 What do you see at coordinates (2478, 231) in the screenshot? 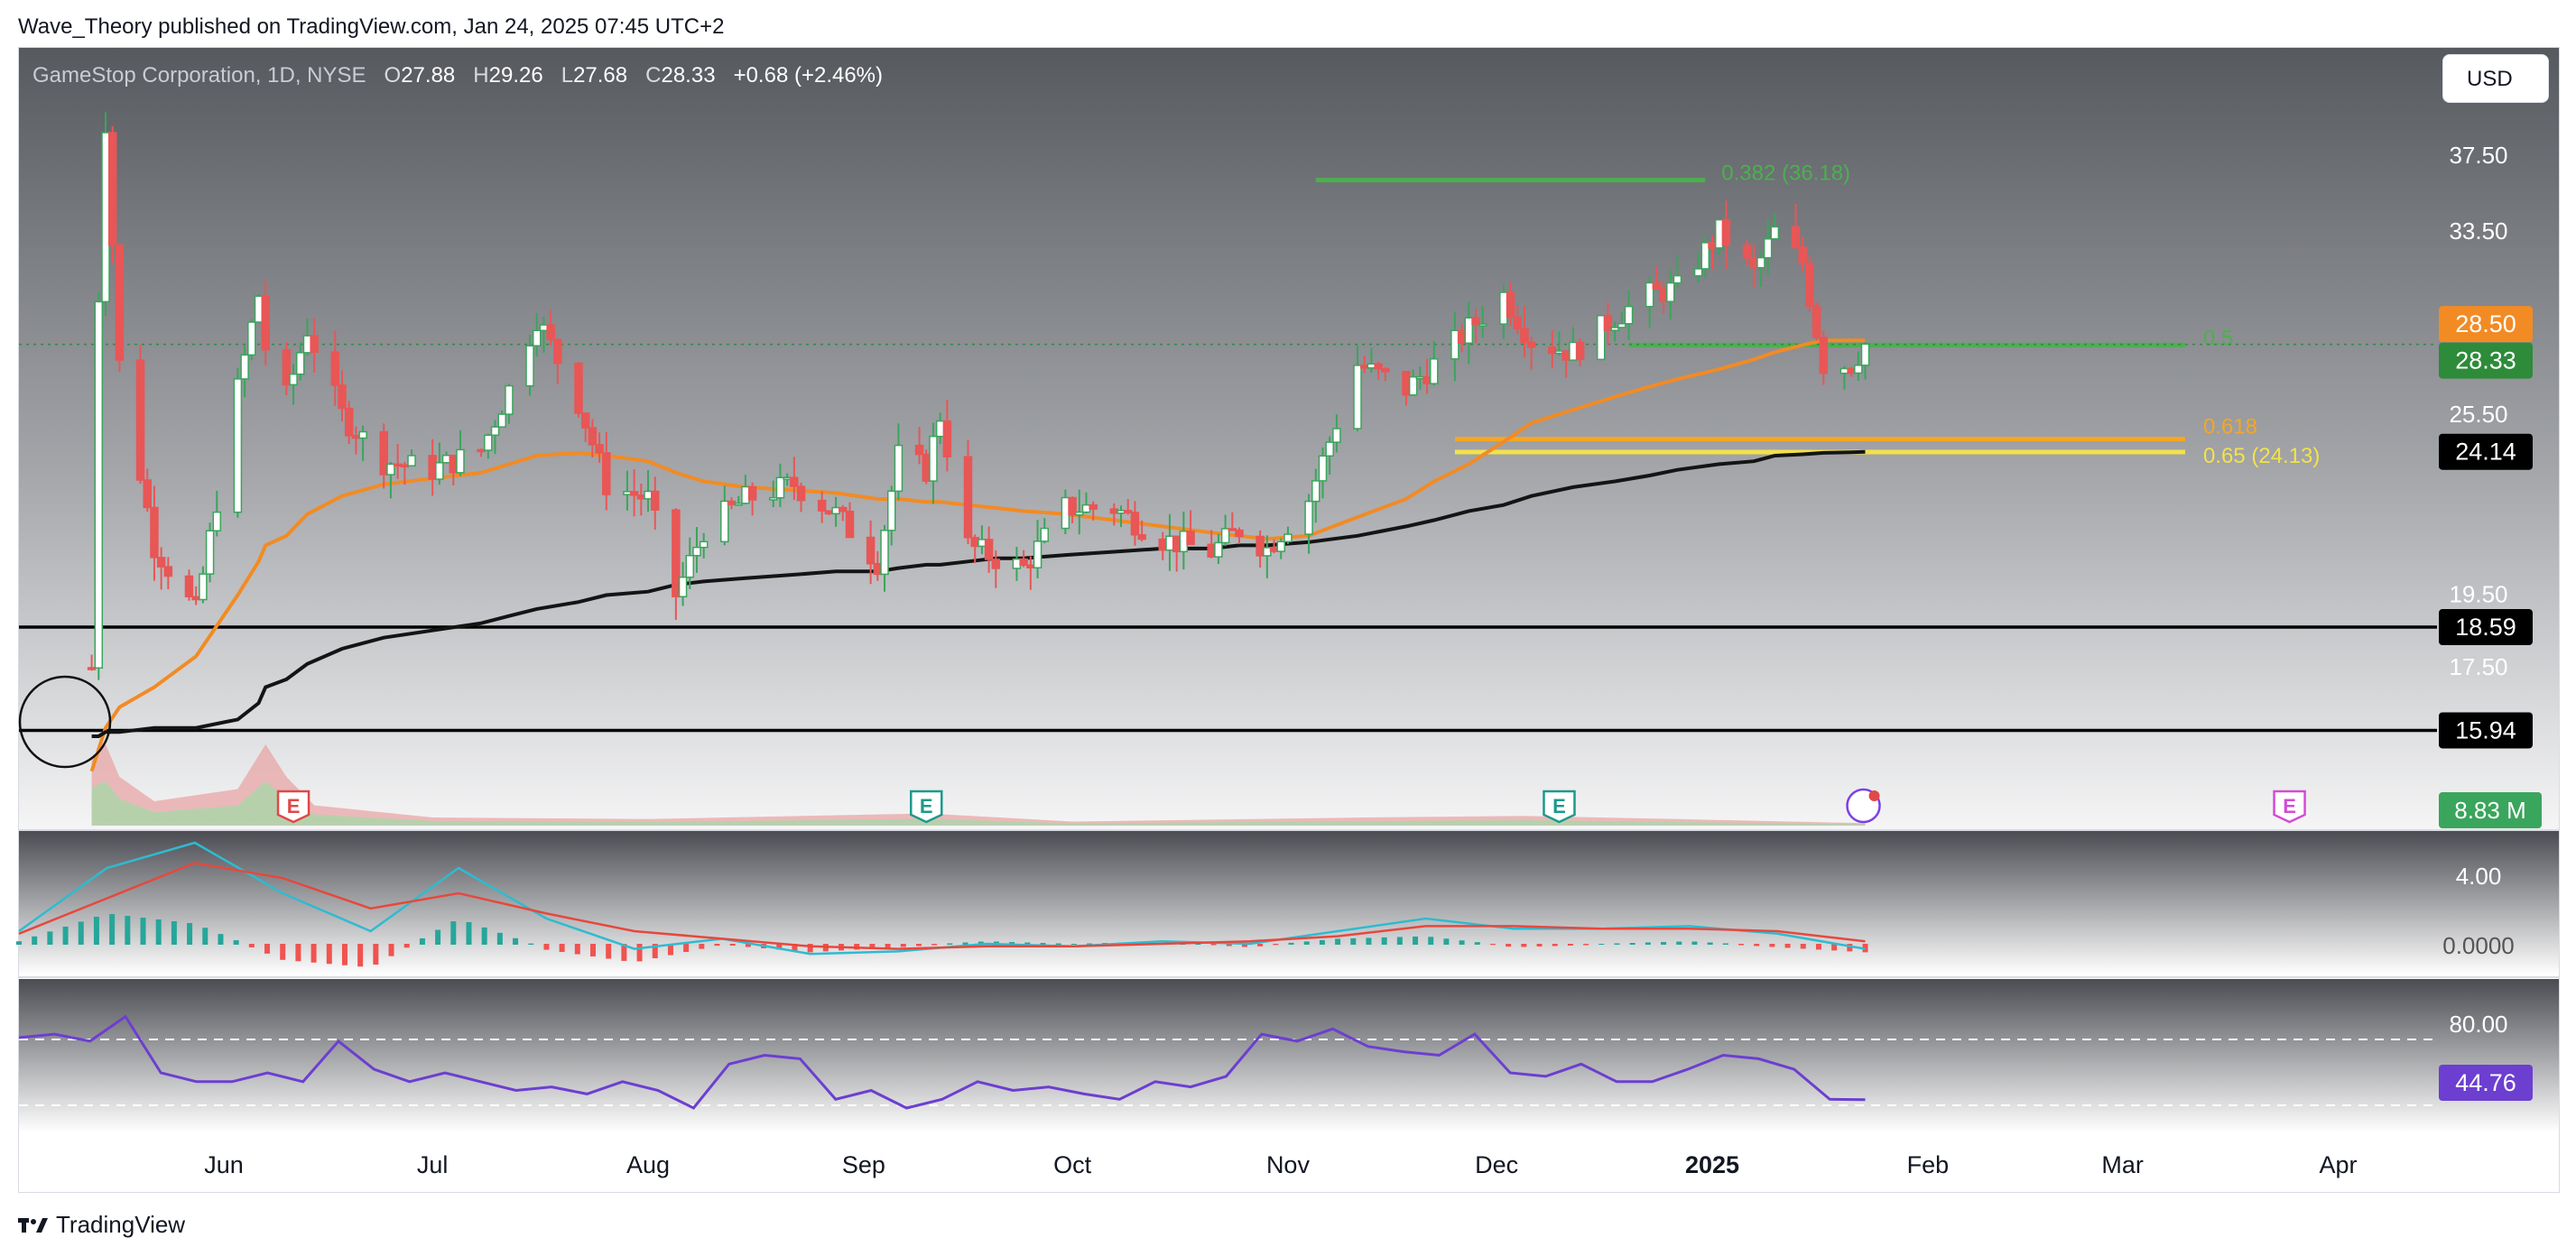
I see `y-tick-label: 33.50` at bounding box center [2478, 231].